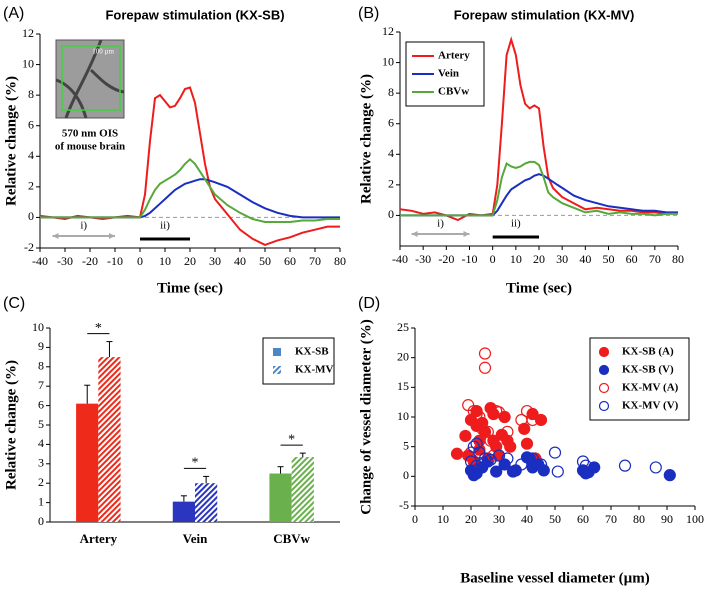 The width and height of the screenshot is (709, 591). Describe the element at coordinates (446, 259) in the screenshot. I see `x-tick-label: -20` at that location.